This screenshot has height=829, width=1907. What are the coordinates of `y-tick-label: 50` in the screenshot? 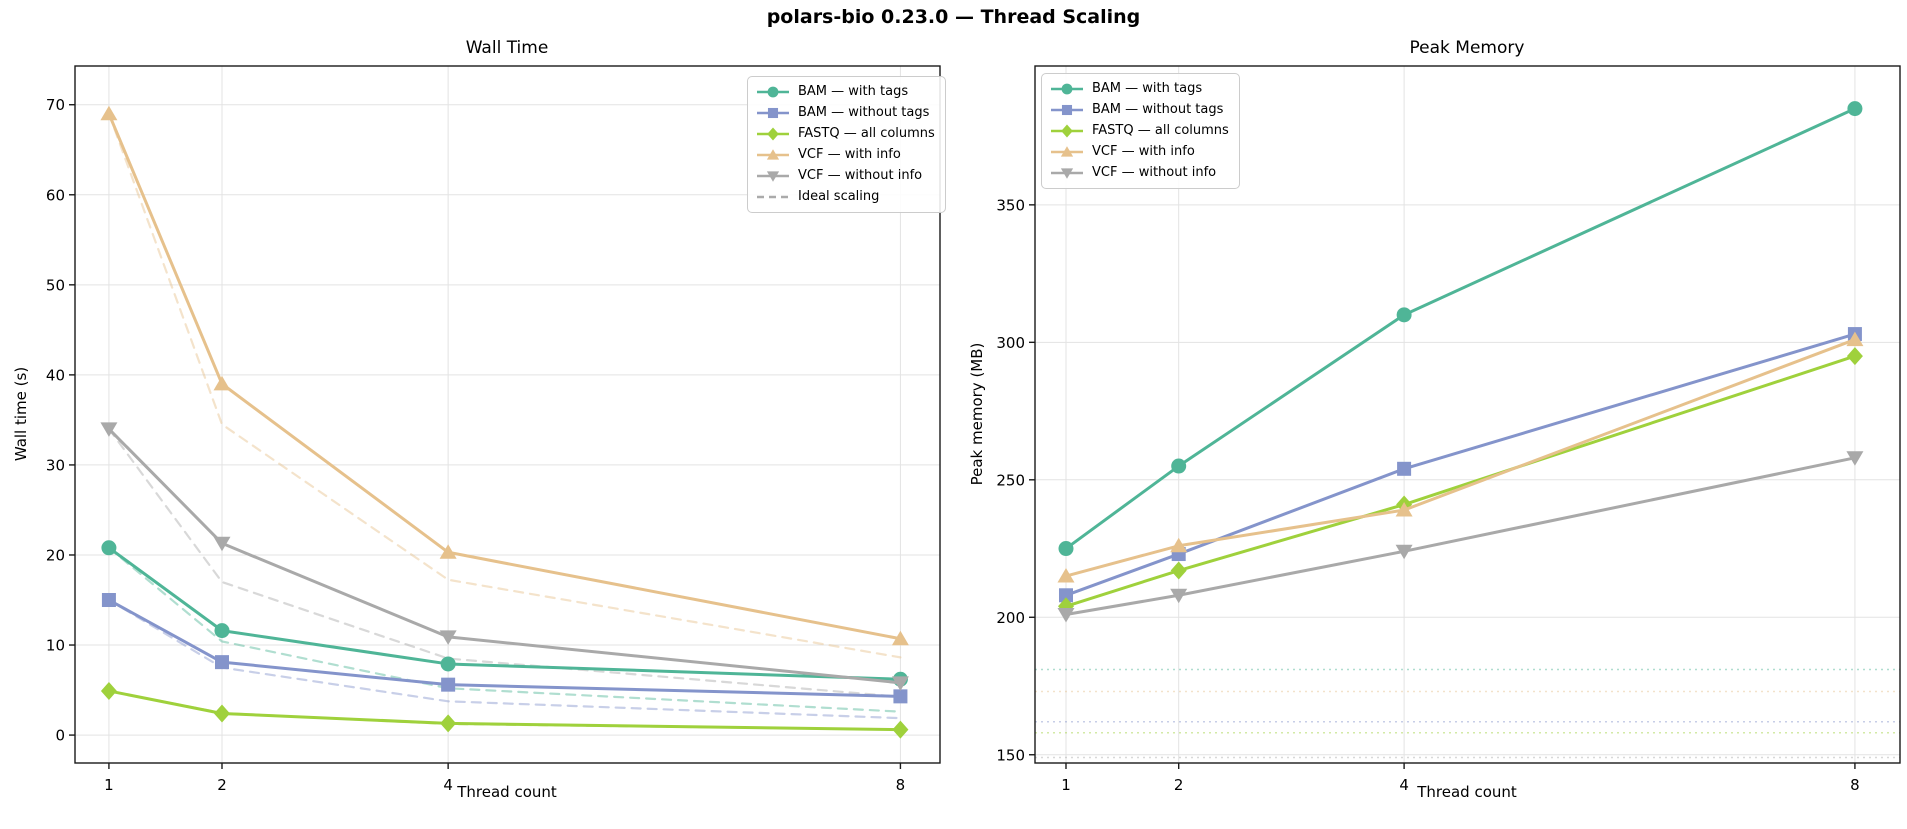 It's located at (55, 285).